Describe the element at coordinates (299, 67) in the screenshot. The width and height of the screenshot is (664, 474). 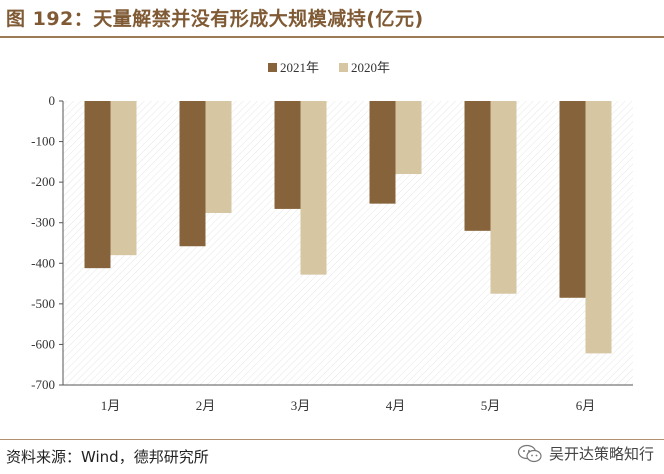
I see `legend-label: 2021年` at that location.